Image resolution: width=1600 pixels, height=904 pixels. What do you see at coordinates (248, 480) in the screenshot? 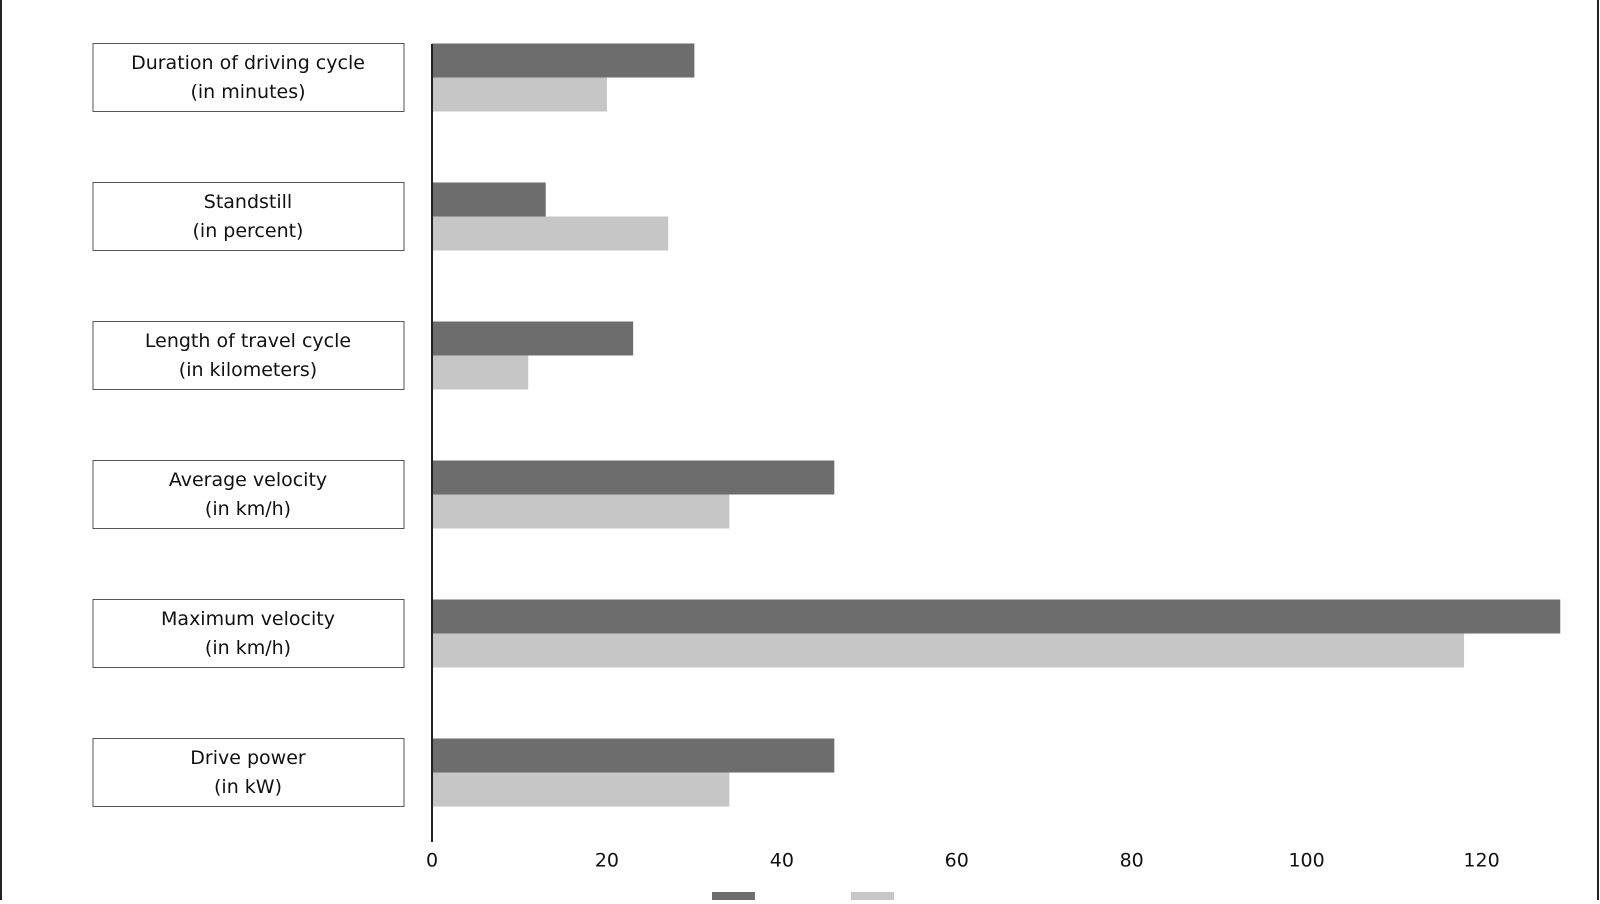
I see `category-label: Average velocity` at bounding box center [248, 480].